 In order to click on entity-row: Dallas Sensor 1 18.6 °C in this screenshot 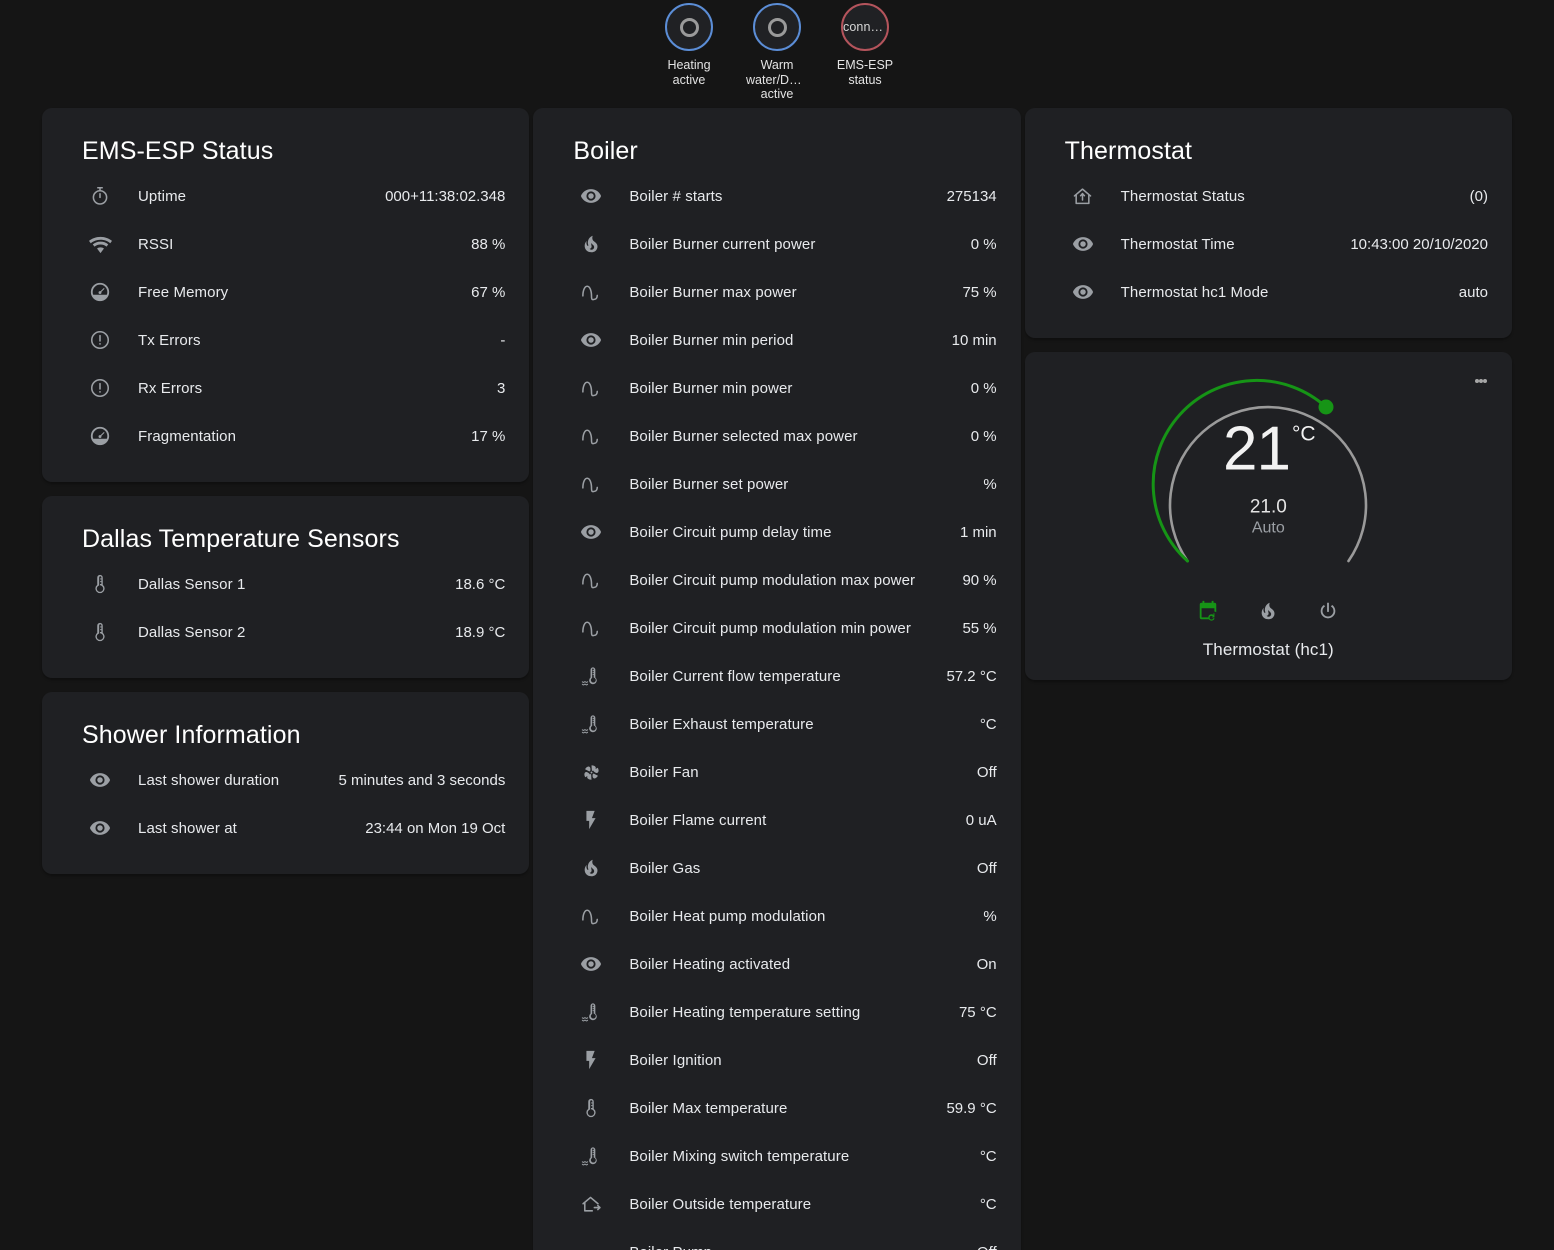, I will do `click(283, 584)`.